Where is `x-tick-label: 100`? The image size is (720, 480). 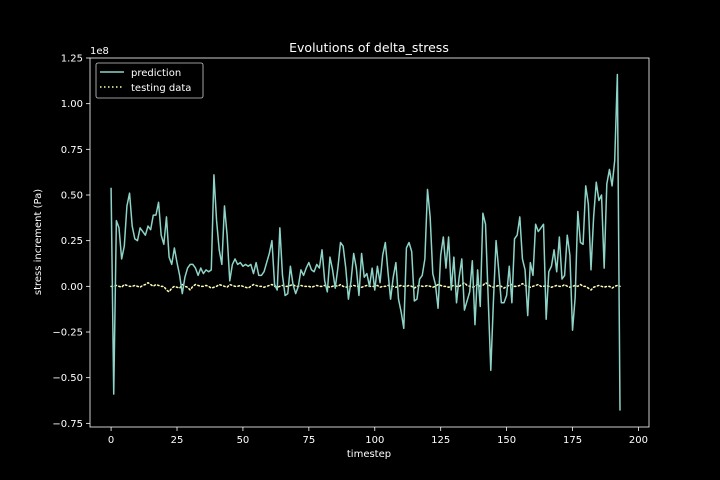
x-tick-label: 100 is located at coordinates (374, 440).